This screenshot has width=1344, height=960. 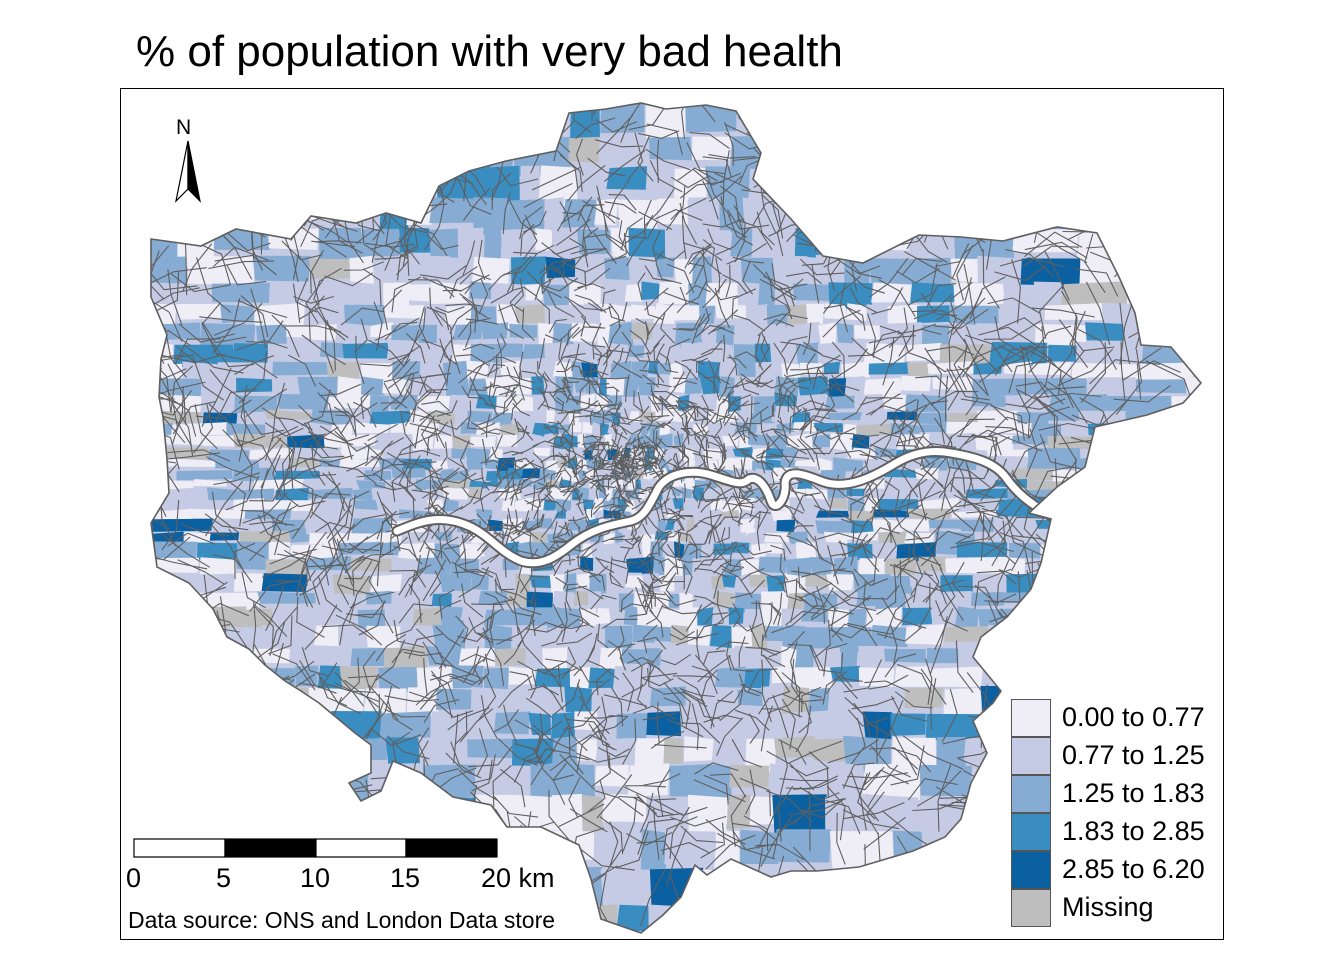 I want to click on scale-tick-15: 15, so click(x=405, y=878).